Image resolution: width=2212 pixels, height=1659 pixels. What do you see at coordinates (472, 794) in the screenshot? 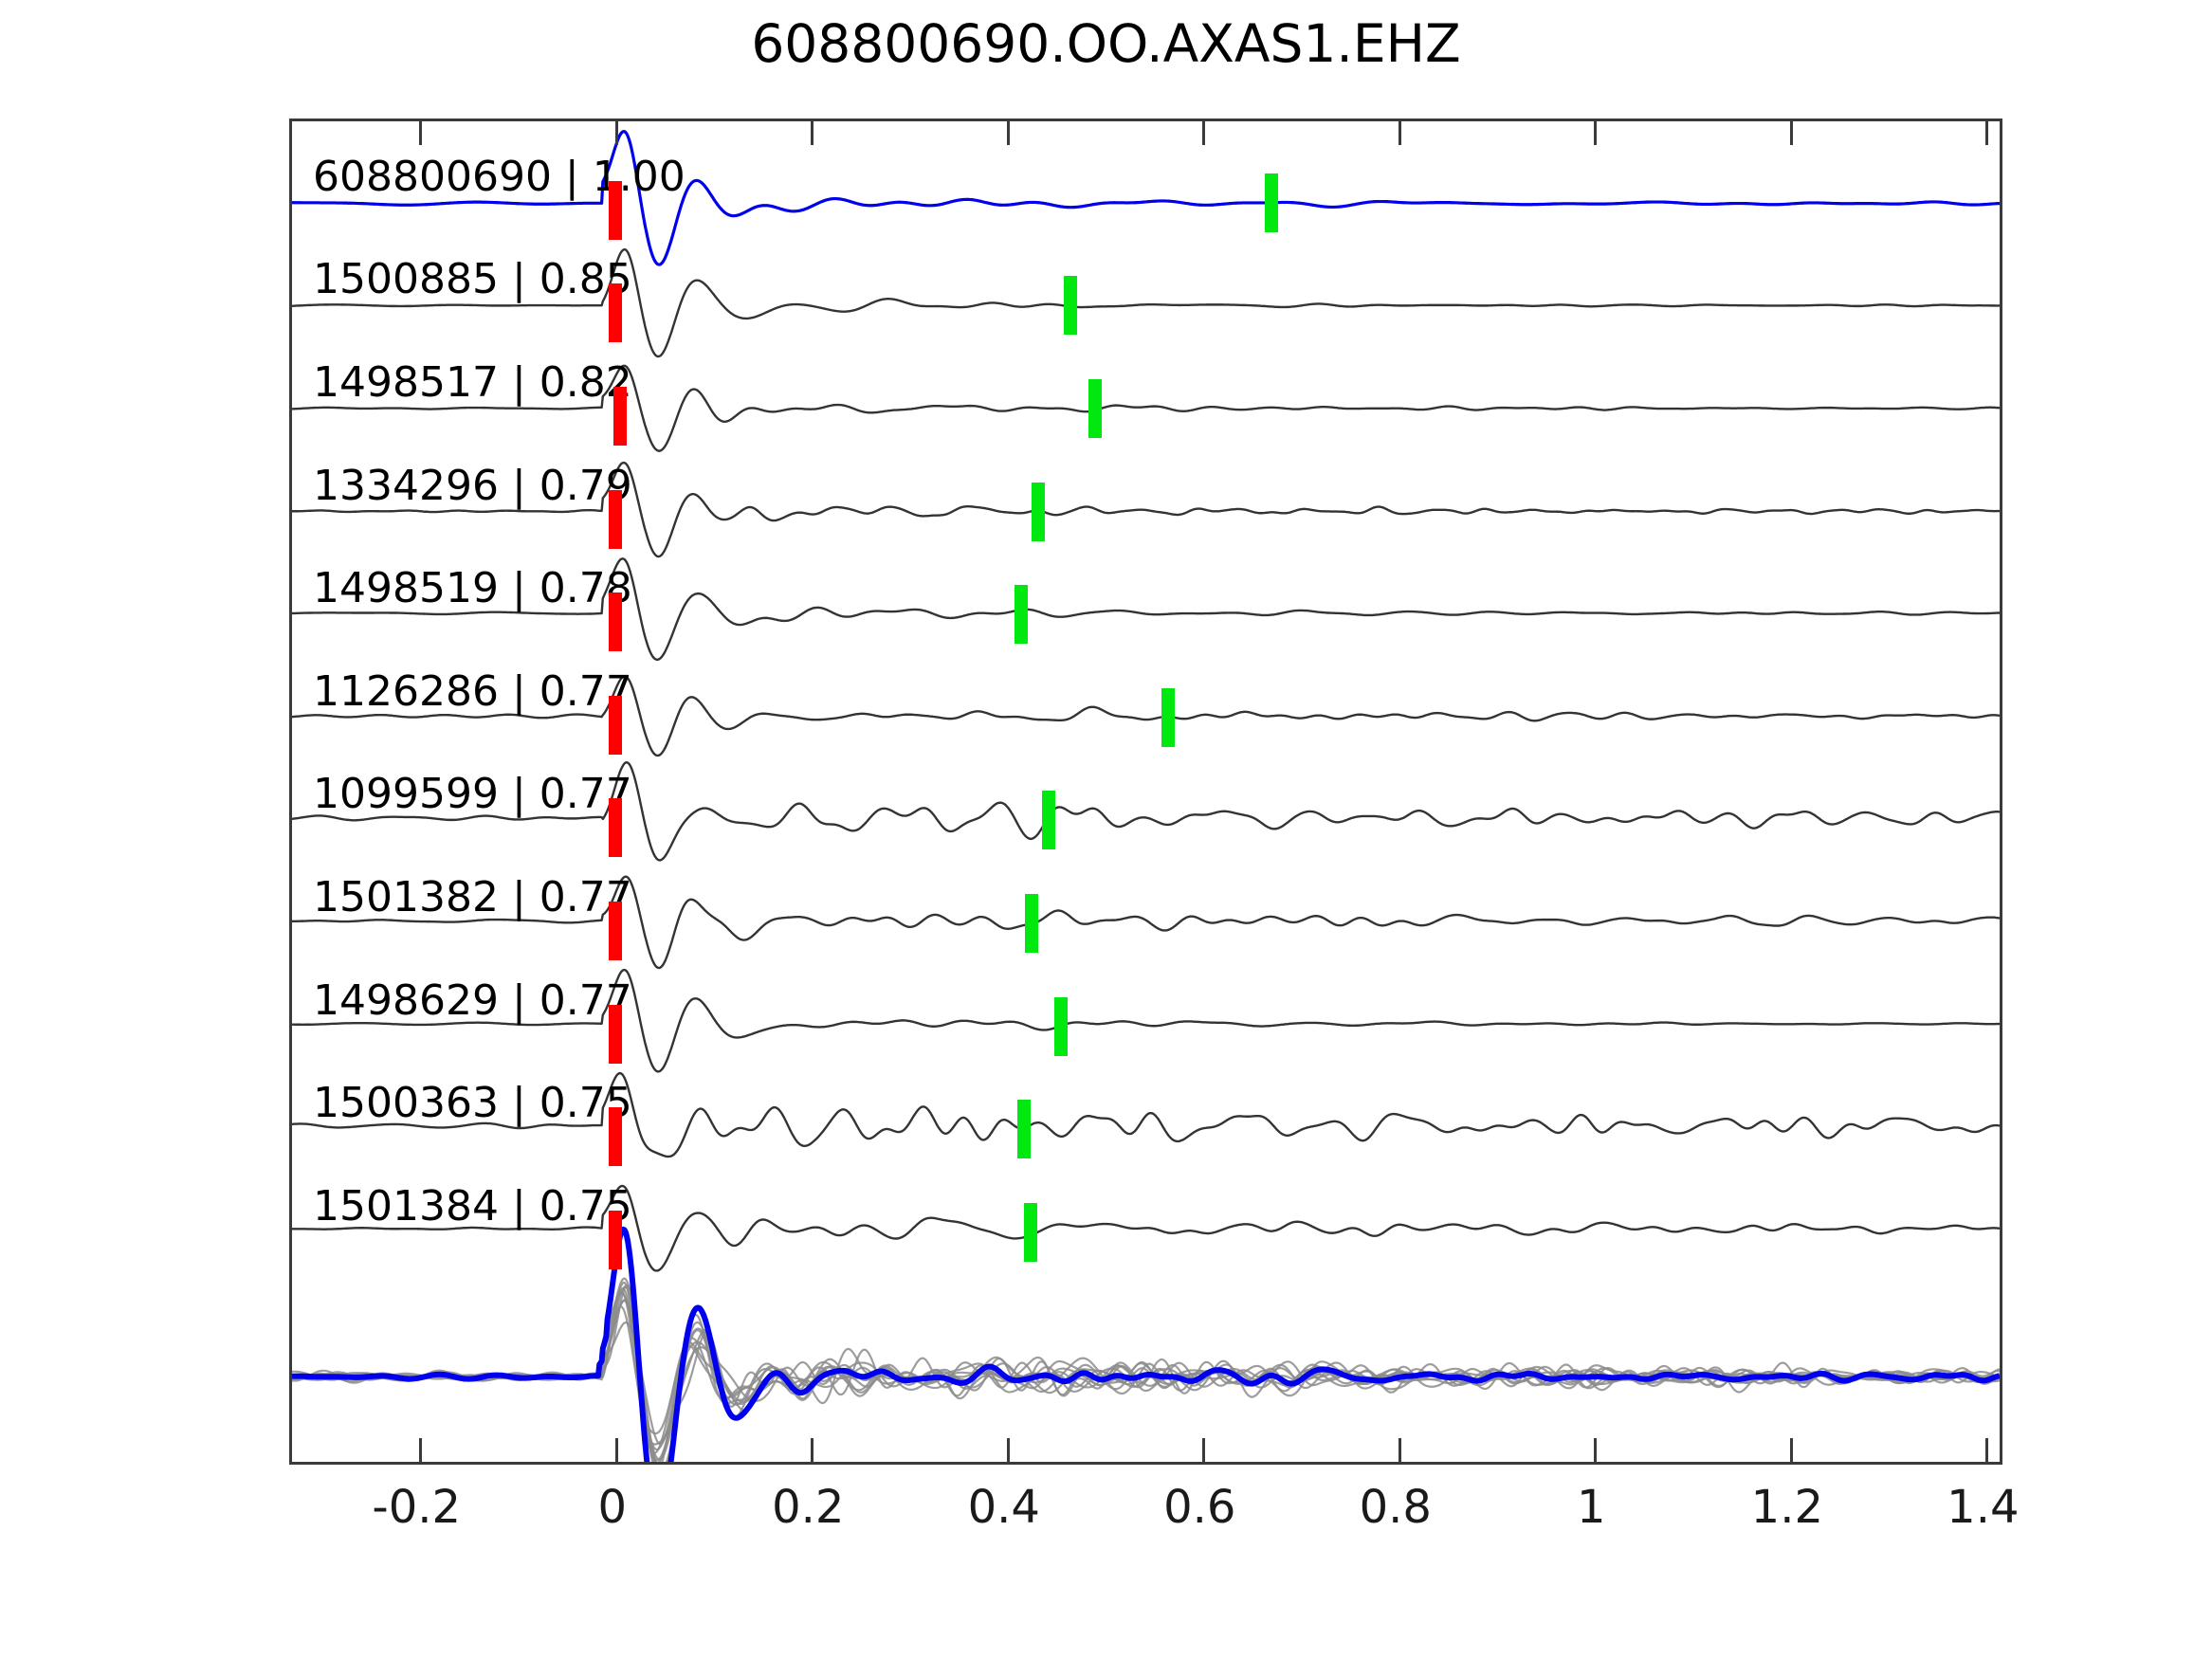
I see `trace-label-1099599: 1099599 | 0.77` at bounding box center [472, 794].